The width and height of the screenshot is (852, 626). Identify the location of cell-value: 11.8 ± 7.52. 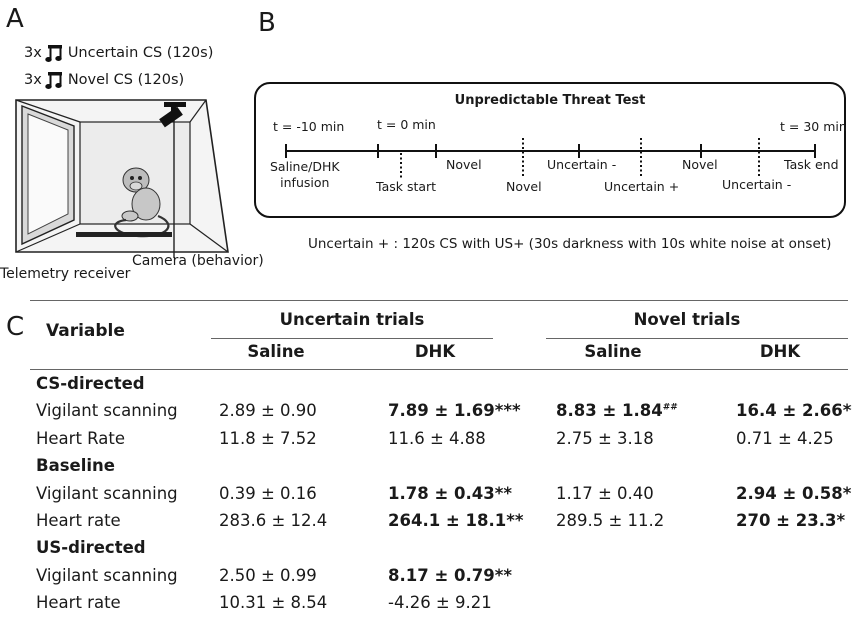
(268, 438).